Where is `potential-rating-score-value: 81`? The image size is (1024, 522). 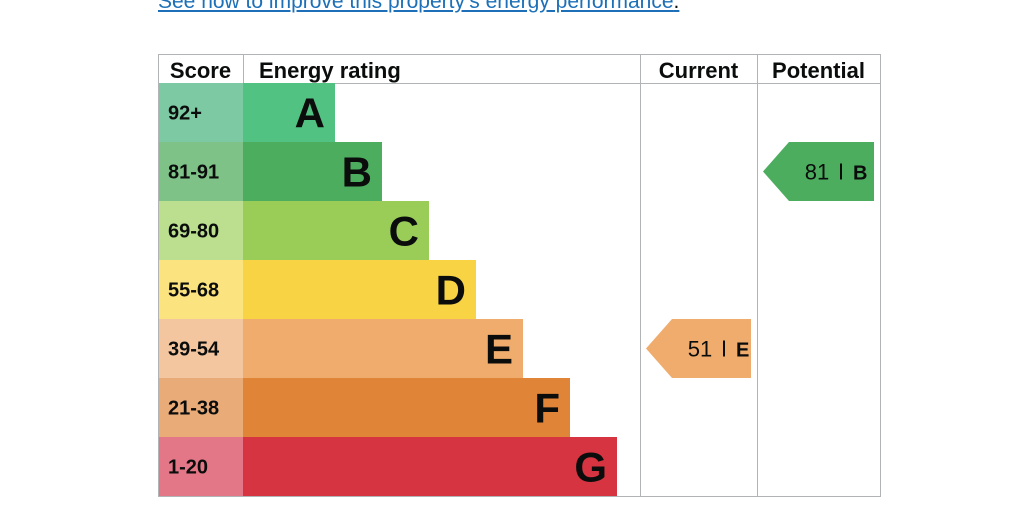 potential-rating-score-value: 81 is located at coordinates (817, 172).